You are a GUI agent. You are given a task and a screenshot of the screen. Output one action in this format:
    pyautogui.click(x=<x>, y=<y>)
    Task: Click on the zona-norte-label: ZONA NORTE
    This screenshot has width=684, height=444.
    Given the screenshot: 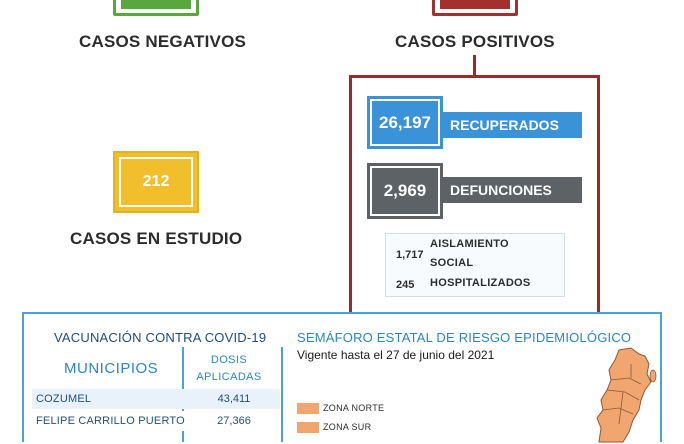 What is the action you would take?
    pyautogui.click(x=354, y=408)
    